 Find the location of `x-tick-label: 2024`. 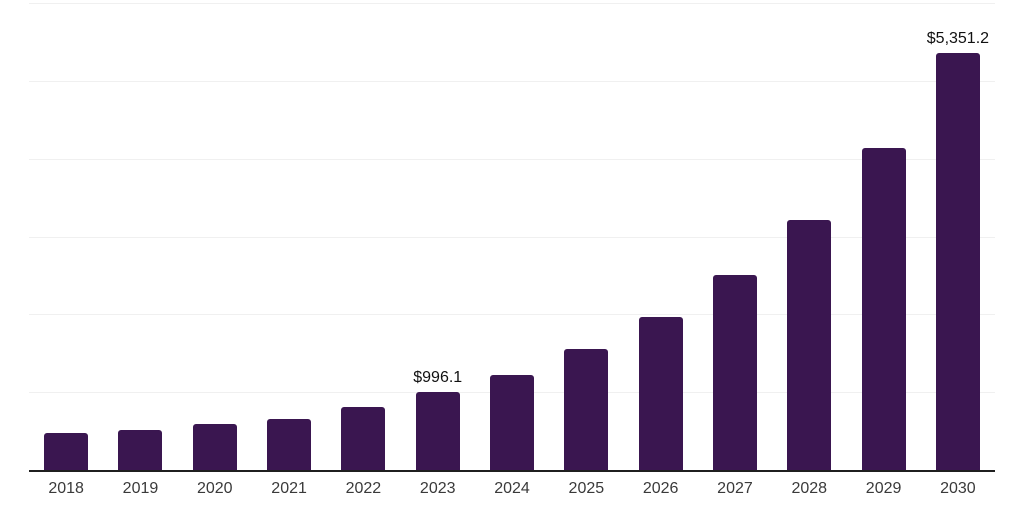

x-tick-label: 2024 is located at coordinates (512, 488).